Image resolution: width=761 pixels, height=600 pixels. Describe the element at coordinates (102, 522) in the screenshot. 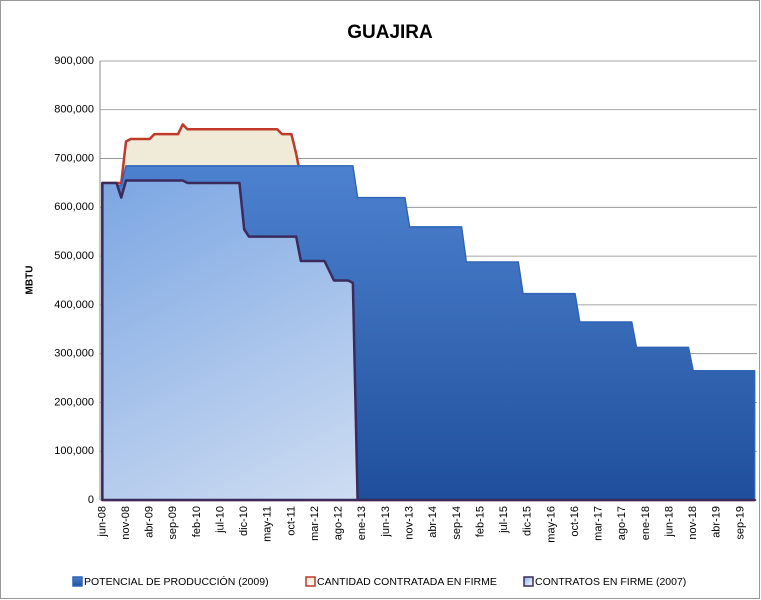

I see `x-tick-label: jun-08` at that location.